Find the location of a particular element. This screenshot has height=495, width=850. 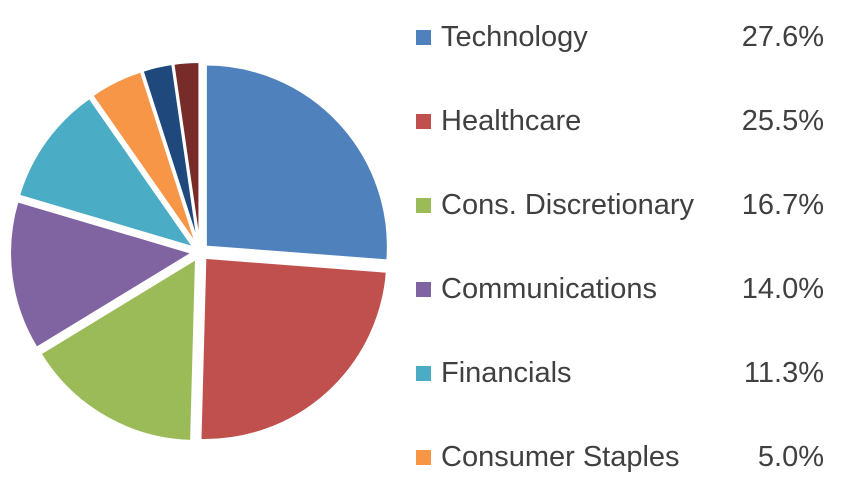

pie-slice-cons-discretionary is located at coordinates (118, 349).